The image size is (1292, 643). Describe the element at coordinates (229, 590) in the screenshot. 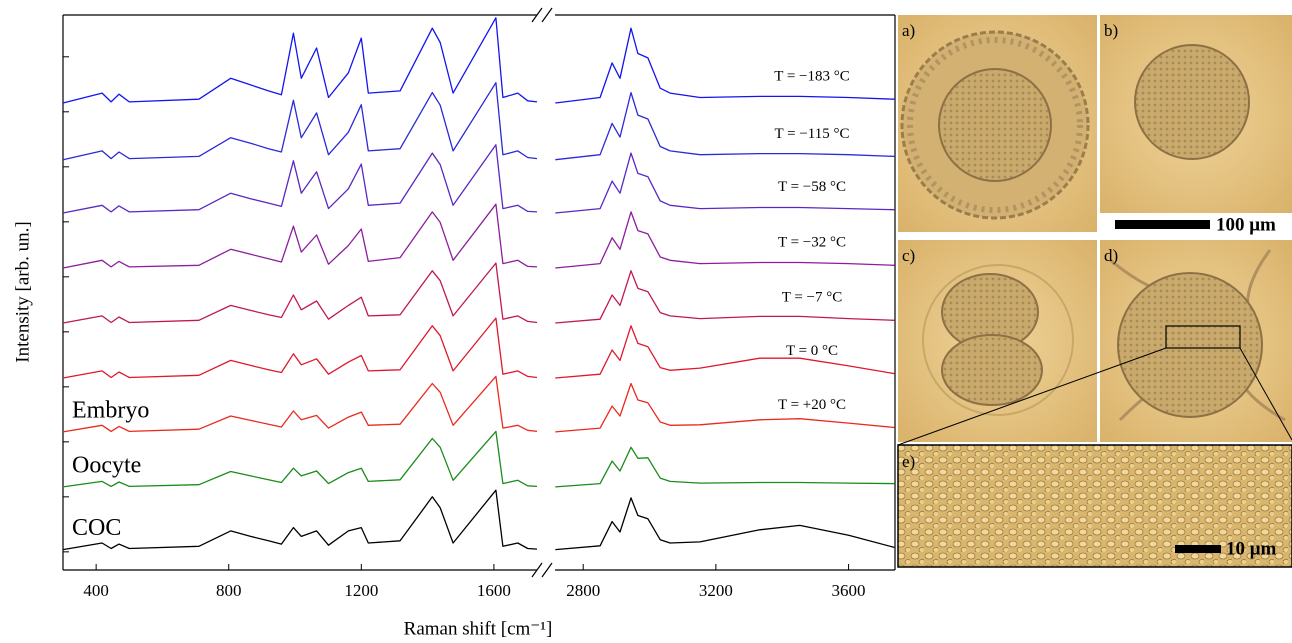

I see `x-tick-label: 800` at that location.